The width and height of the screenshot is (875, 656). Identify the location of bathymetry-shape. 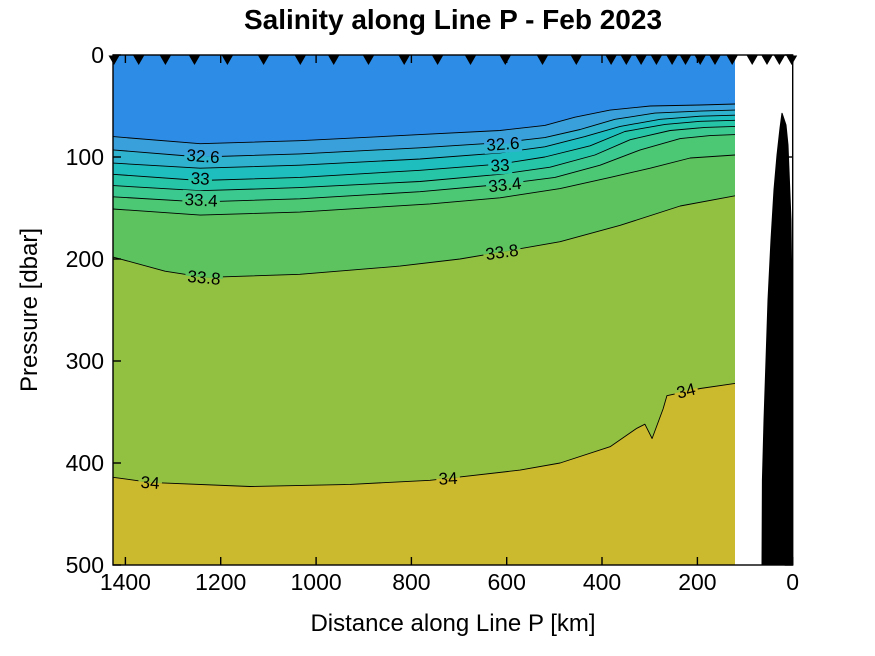
(777, 339).